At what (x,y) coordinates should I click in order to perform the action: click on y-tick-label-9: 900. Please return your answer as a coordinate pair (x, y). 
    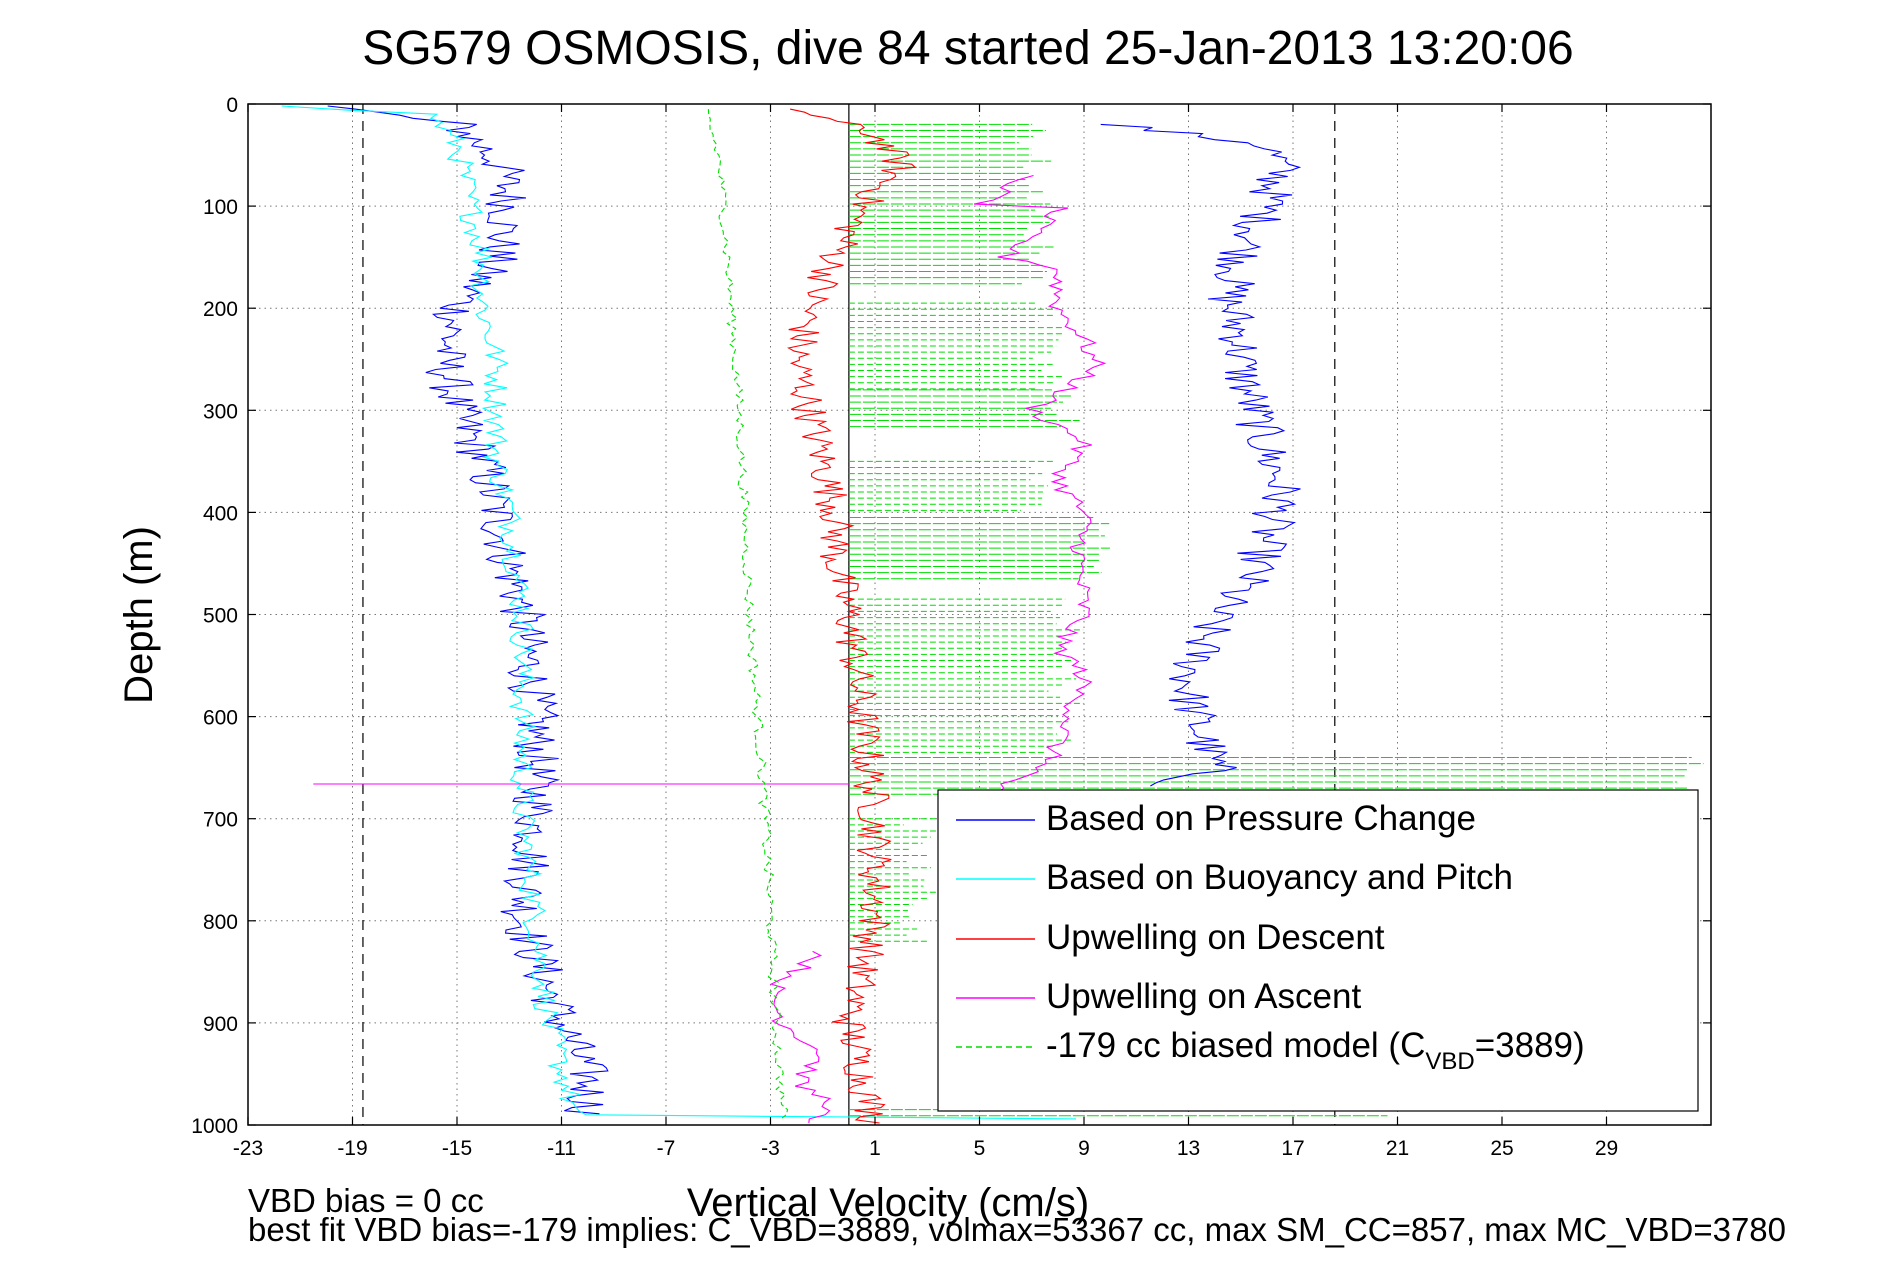
    Looking at the image, I should click on (220, 1024).